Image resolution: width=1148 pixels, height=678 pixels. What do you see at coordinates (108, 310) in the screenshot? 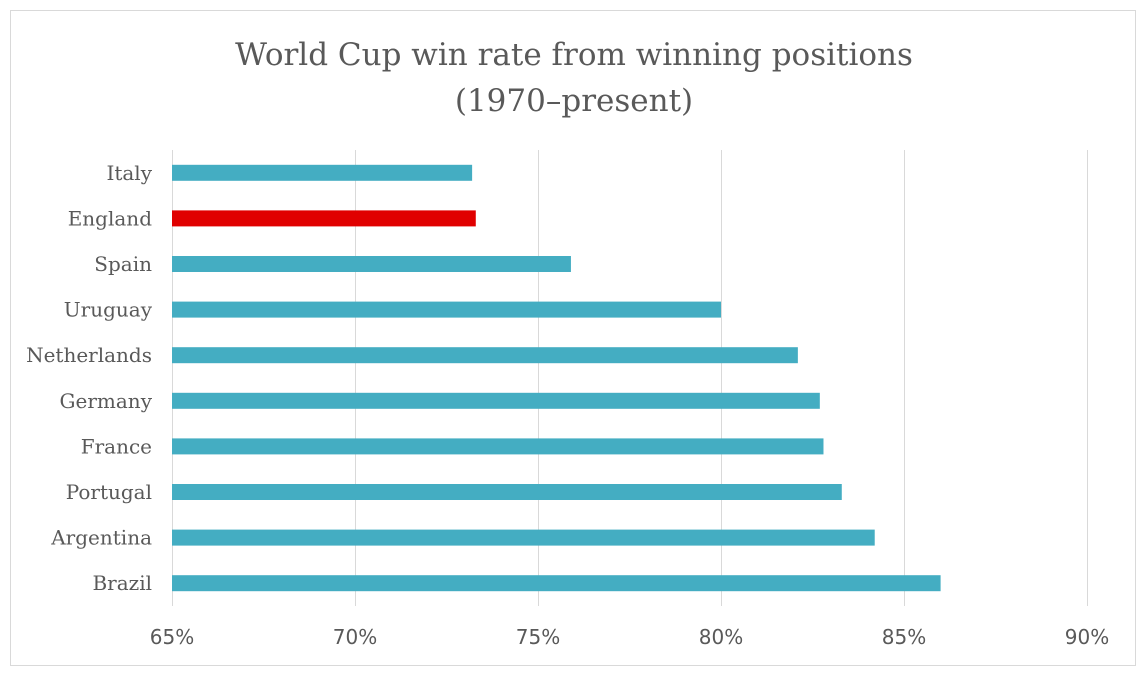
I see `category-label-uruguay: Uruguay` at bounding box center [108, 310].